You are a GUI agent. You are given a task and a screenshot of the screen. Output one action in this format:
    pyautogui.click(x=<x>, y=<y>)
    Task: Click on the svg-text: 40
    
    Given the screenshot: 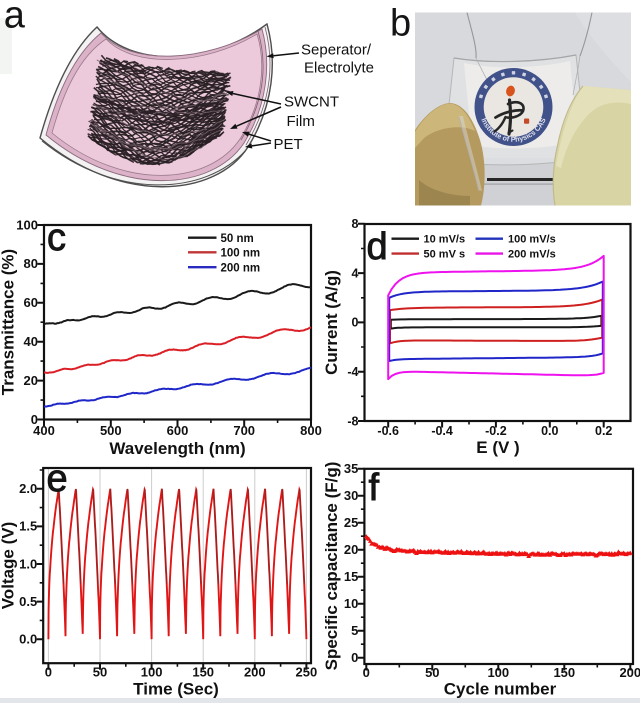 What is the action you would take?
    pyautogui.click(x=31, y=341)
    